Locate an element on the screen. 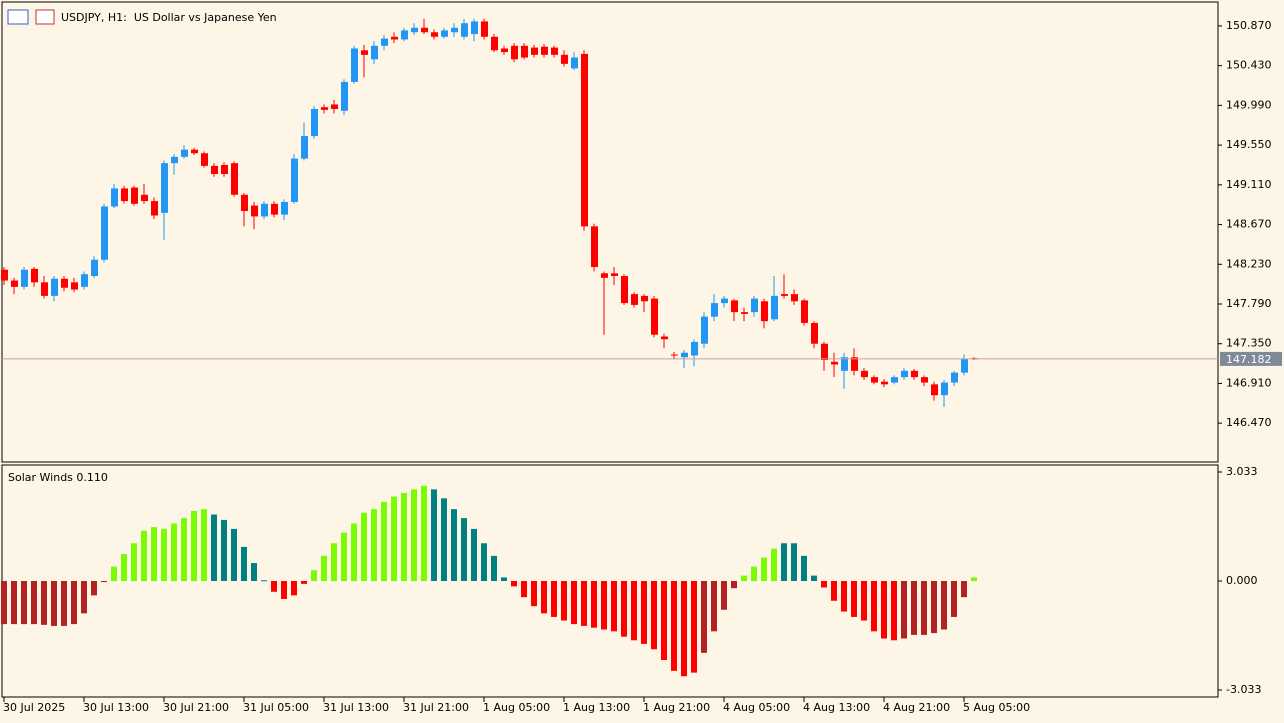 The width and height of the screenshot is (1284, 723). y-tick-label: 149.990 is located at coordinates (1249, 104).